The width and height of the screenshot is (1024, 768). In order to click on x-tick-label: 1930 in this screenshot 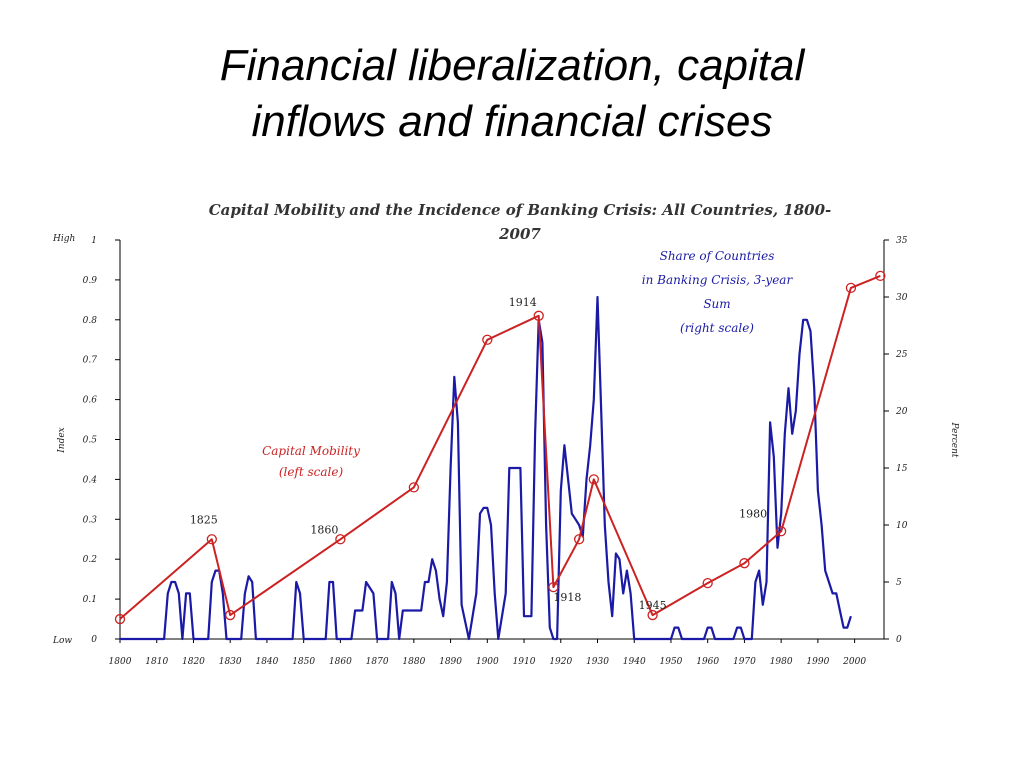, I will do `click(597, 662)`.